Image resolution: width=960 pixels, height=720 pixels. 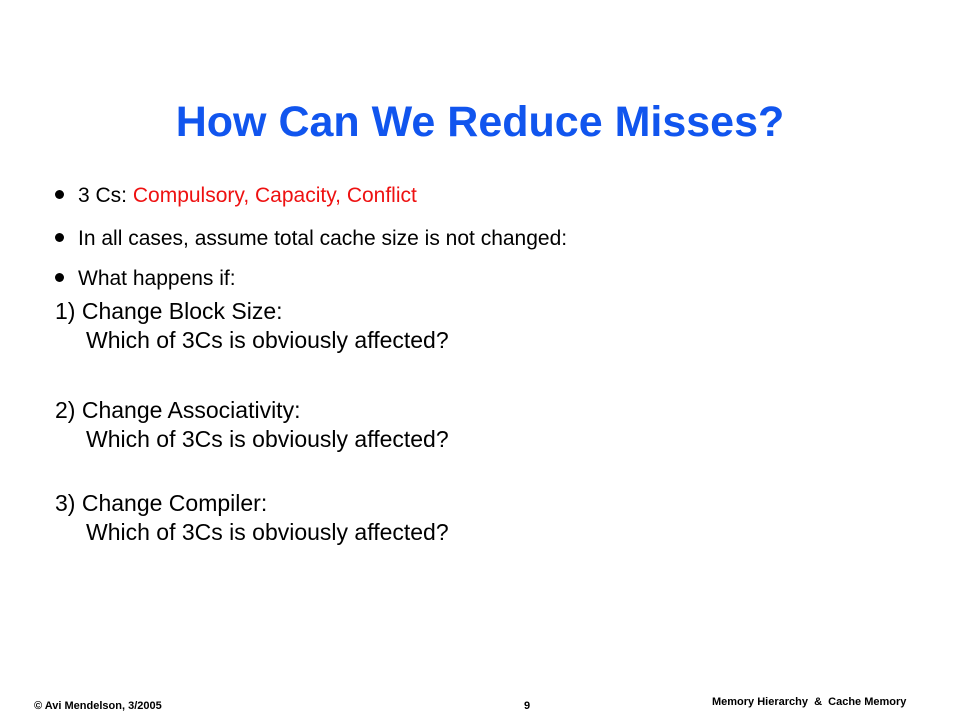 I want to click on bullet-three-cs: 3 Cs: Compulsory, Capacity, Conflict, so click(x=236, y=196).